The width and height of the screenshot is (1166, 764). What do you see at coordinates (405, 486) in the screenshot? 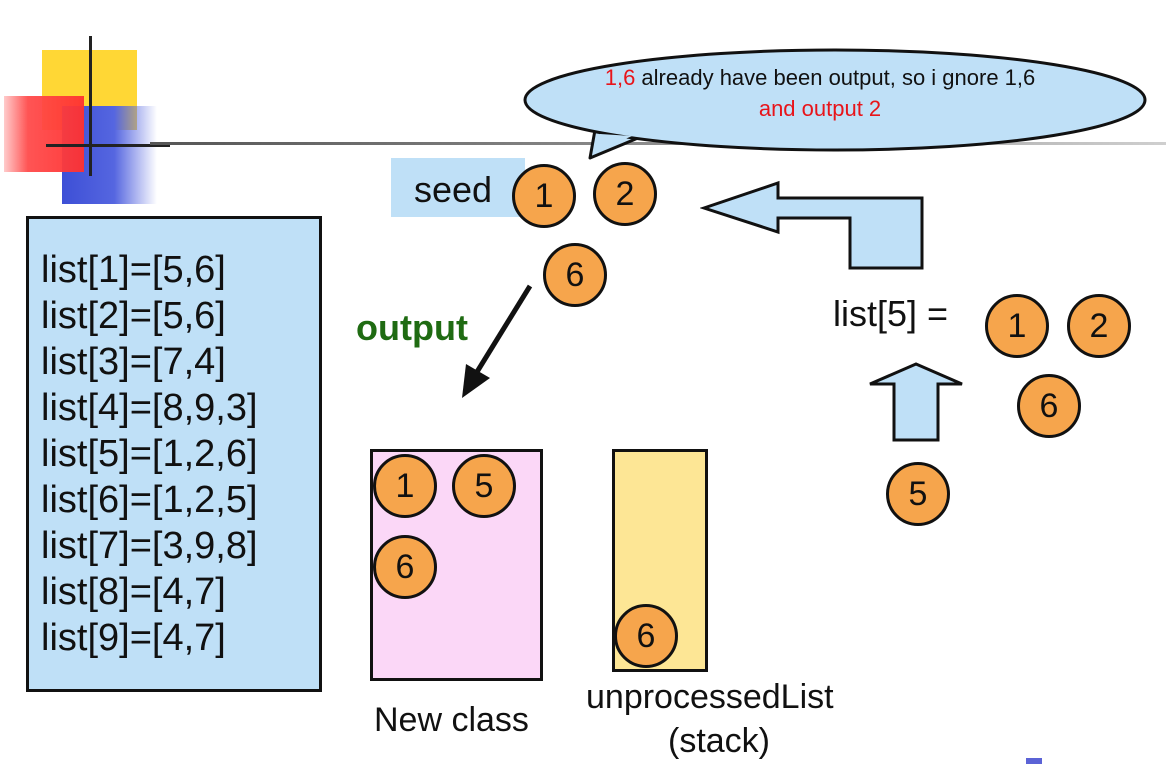
I see `new-class-node: 1` at bounding box center [405, 486].